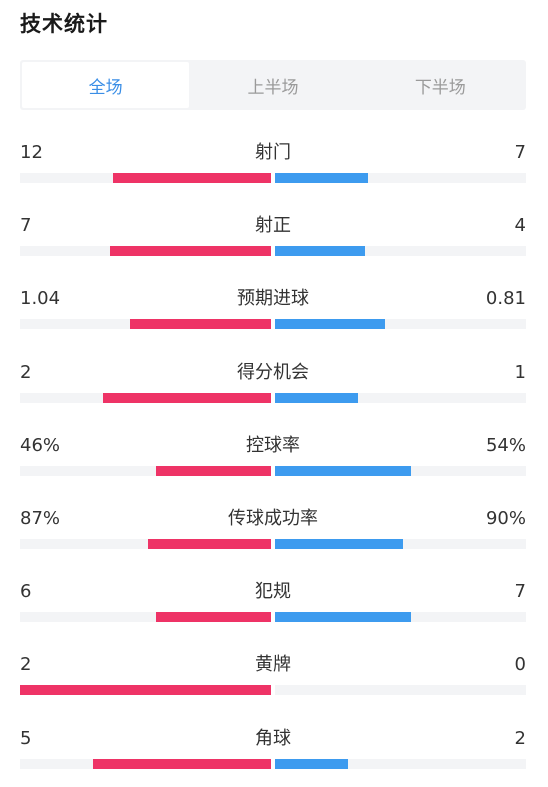 This screenshot has width=548, height=787. What do you see at coordinates (520, 226) in the screenshot?
I see `away-value: 4` at bounding box center [520, 226].